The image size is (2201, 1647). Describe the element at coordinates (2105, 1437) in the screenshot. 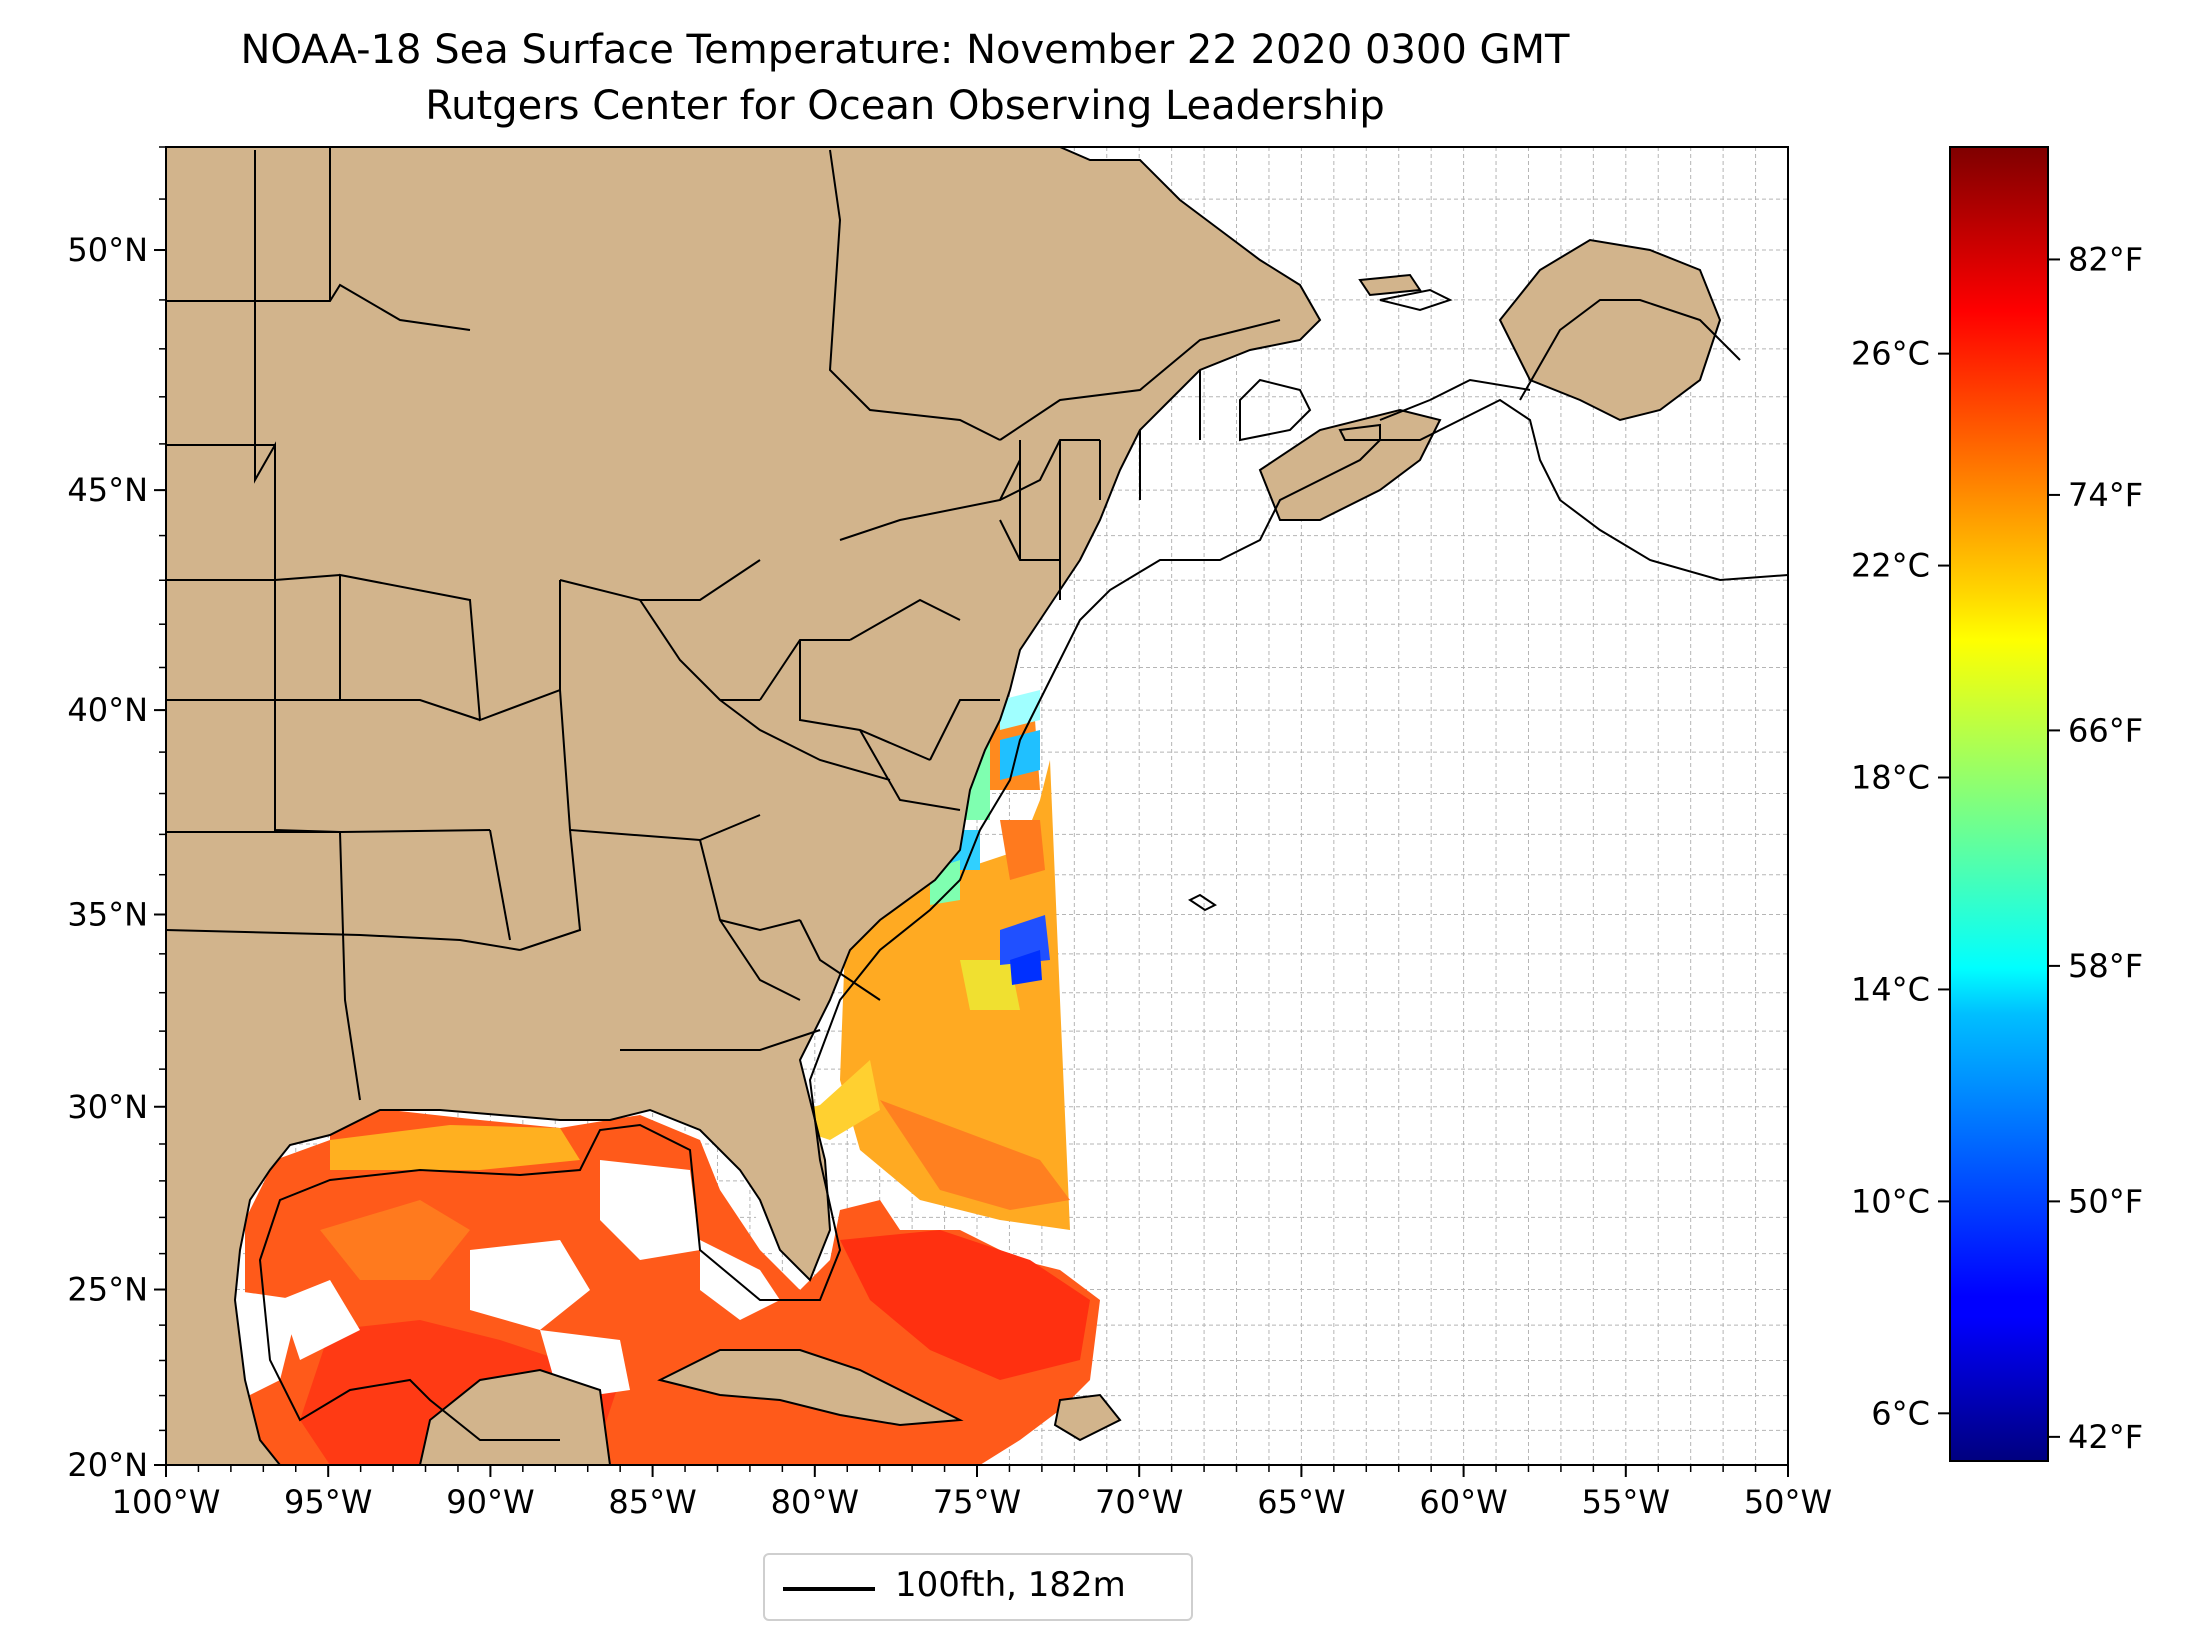

I see `colorbar-fahrenheit-label: 42°F` at that location.